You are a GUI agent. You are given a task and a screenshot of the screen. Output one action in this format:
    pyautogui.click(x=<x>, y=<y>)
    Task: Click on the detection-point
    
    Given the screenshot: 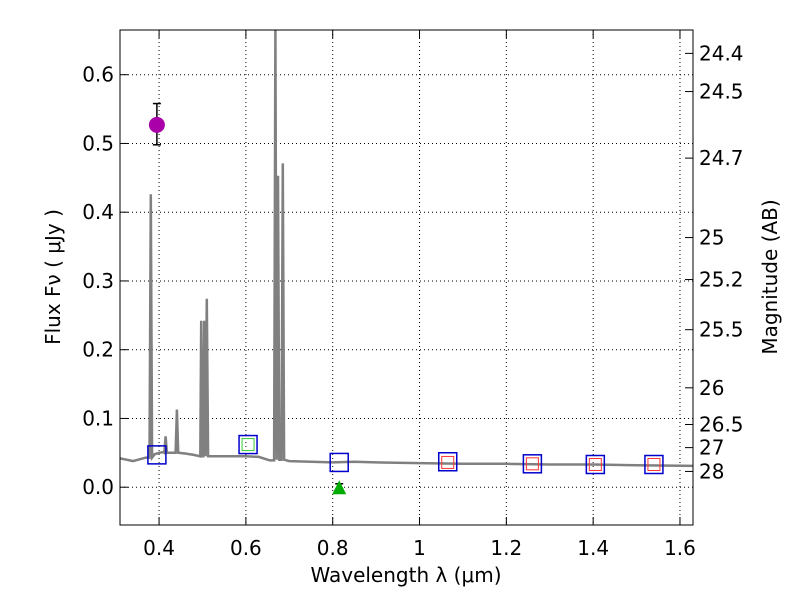 What is the action you would take?
    pyautogui.click(x=156, y=124)
    